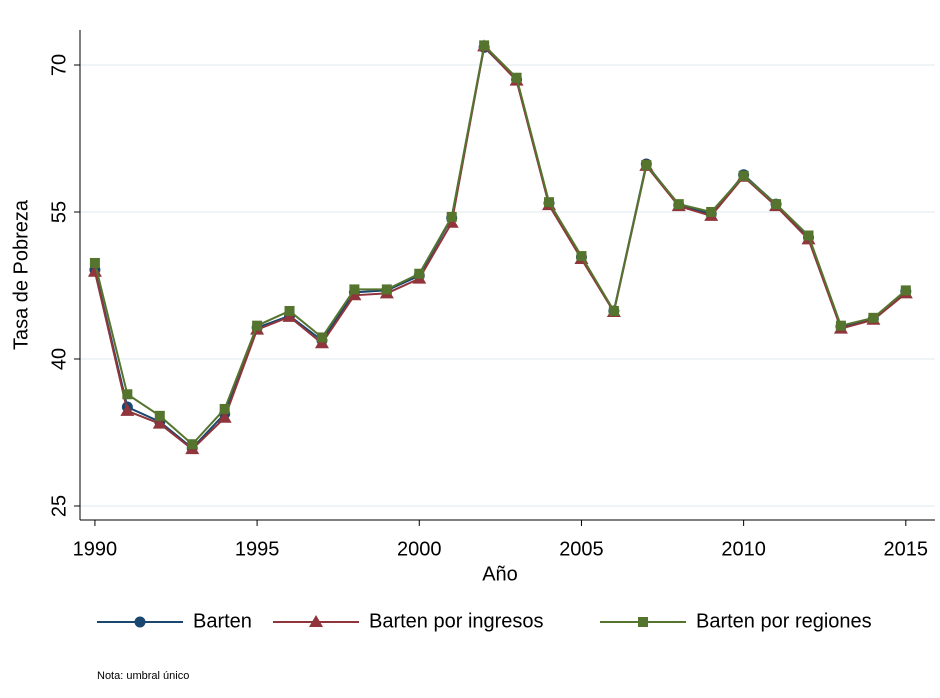  What do you see at coordinates (21, 274) in the screenshot?
I see `y-axis-label: Tasa de Pobreza` at bounding box center [21, 274].